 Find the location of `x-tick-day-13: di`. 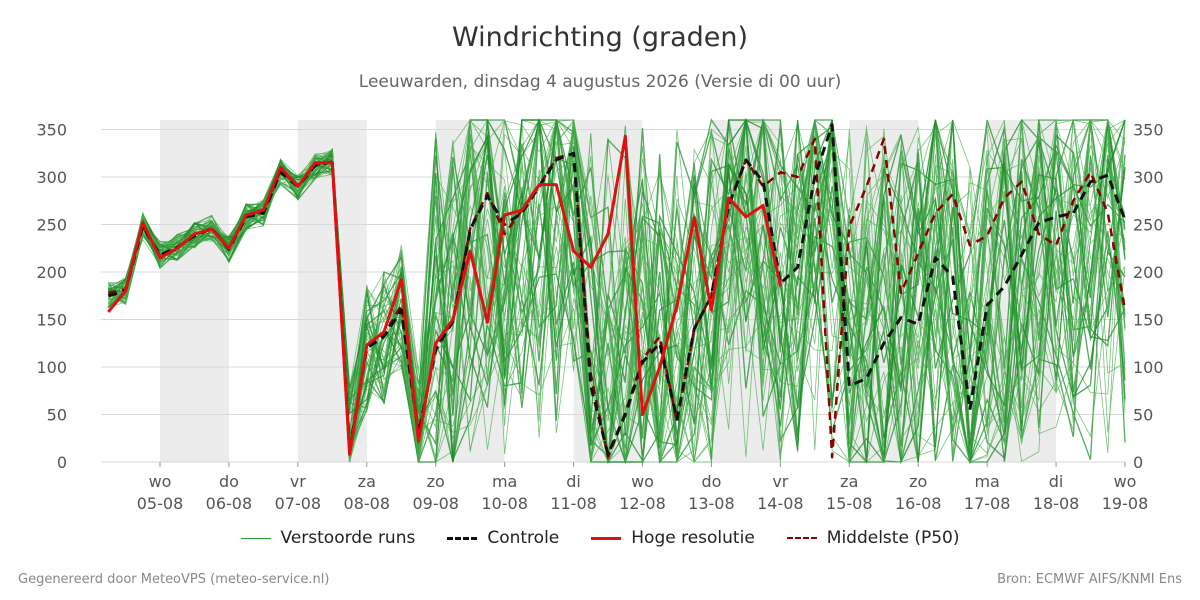

x-tick-day-13: di is located at coordinates (1056, 481).